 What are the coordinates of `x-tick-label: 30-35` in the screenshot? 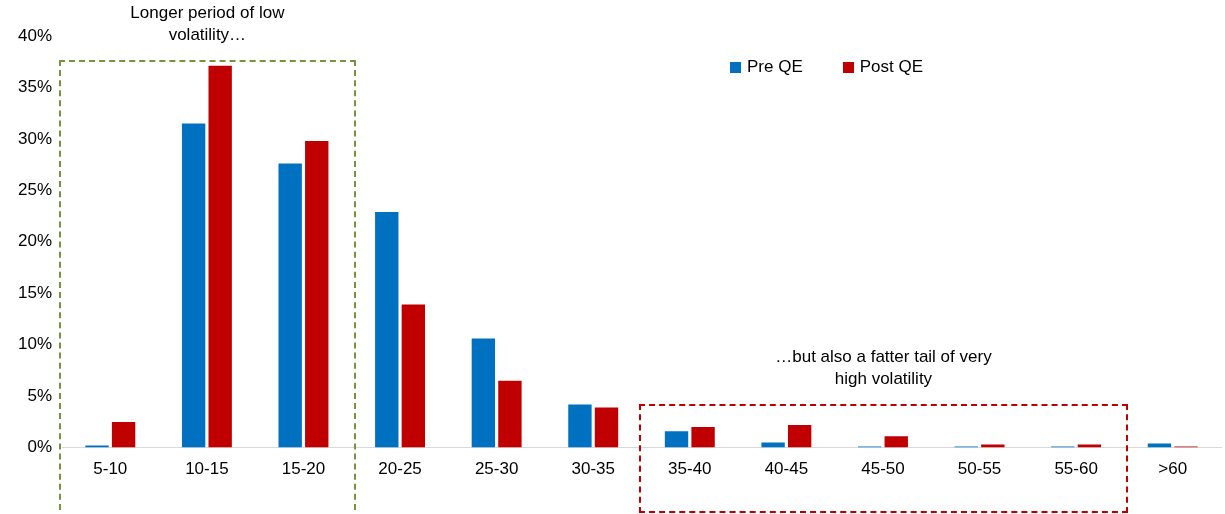 It's located at (593, 469).